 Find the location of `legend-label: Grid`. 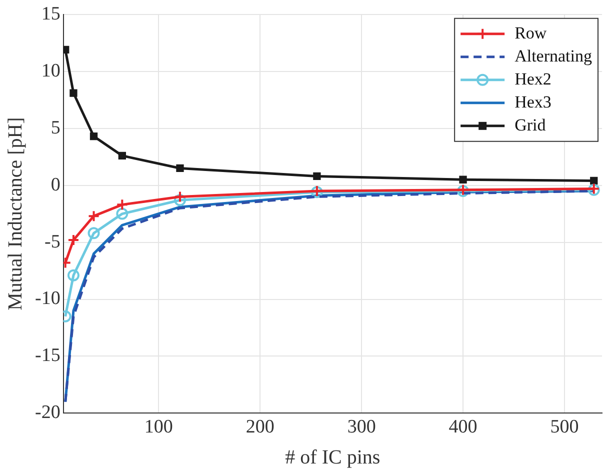

legend-label: Grid is located at coordinates (530, 124).